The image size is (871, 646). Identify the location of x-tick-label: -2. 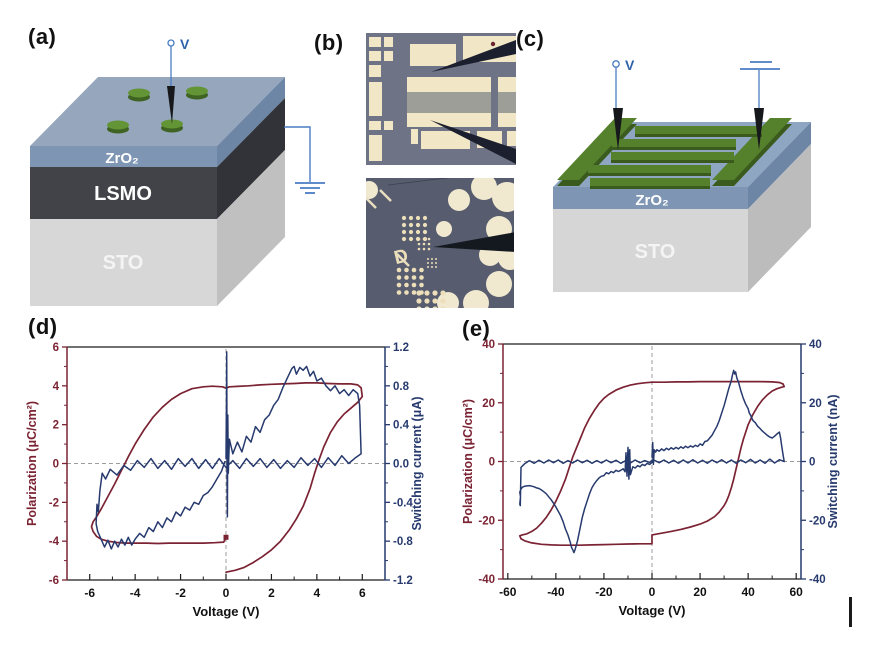
(180, 593).